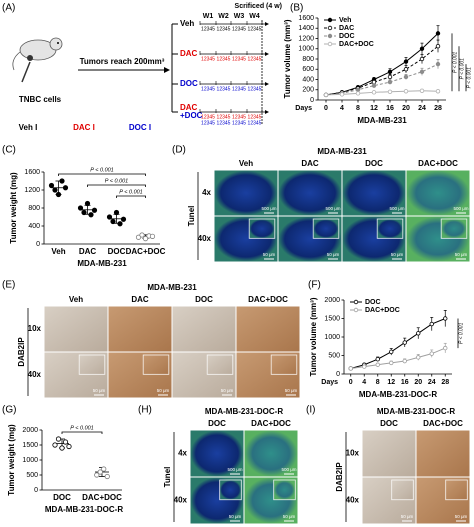  I want to click on x-tick-label: DAC, so click(88, 251).